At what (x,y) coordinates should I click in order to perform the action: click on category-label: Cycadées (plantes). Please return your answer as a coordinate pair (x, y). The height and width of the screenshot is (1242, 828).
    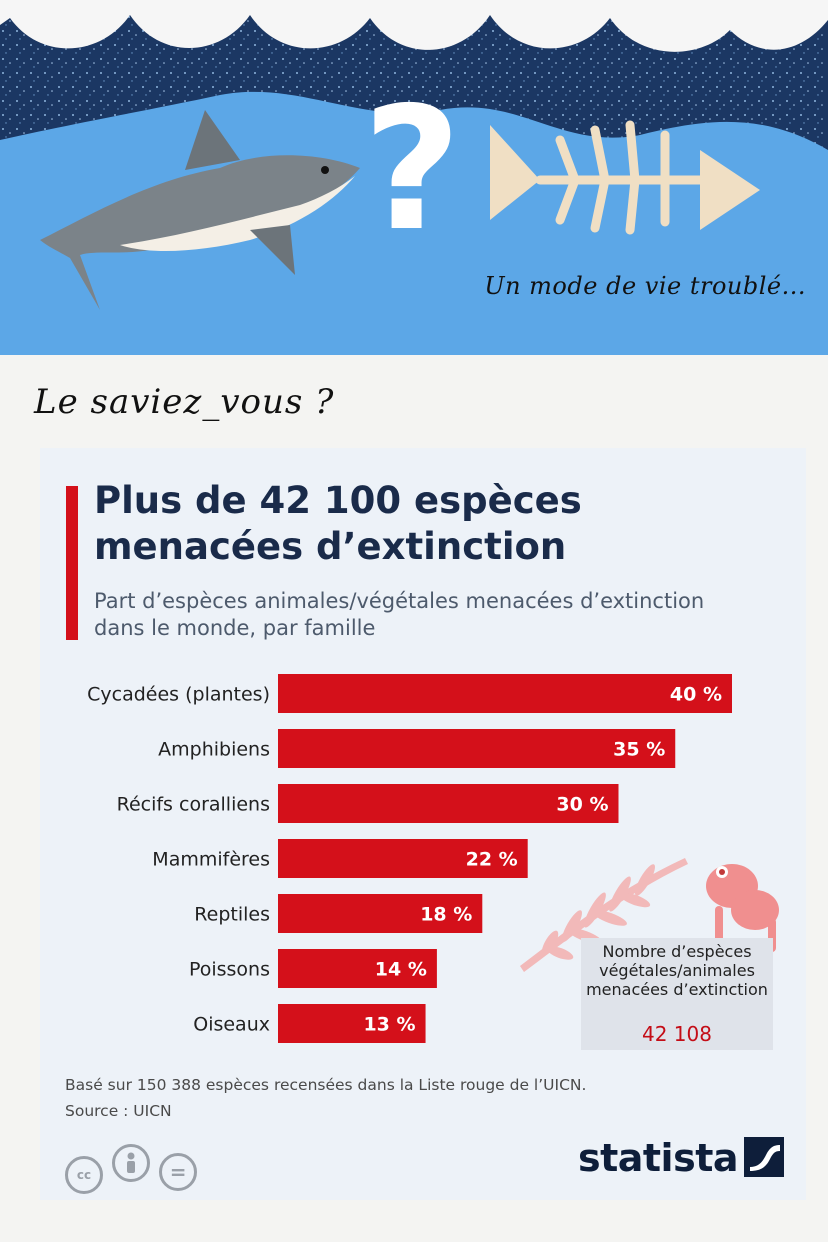
    Looking at the image, I should click on (178, 695).